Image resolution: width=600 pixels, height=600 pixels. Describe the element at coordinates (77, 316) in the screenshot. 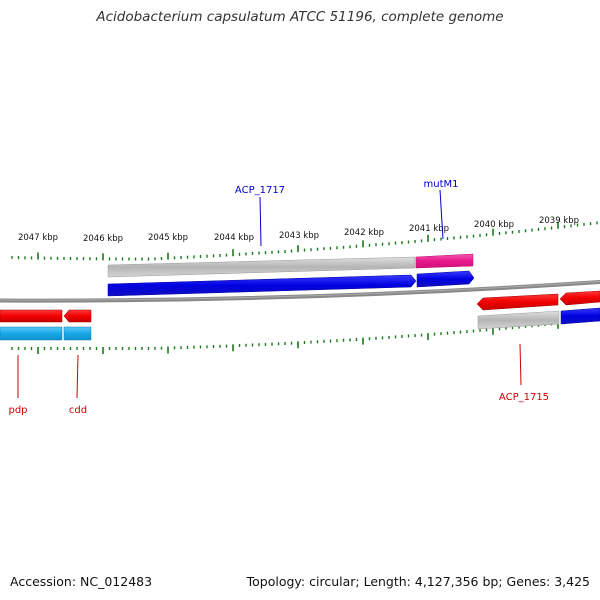

I see `gene-arrow-cdd` at that location.